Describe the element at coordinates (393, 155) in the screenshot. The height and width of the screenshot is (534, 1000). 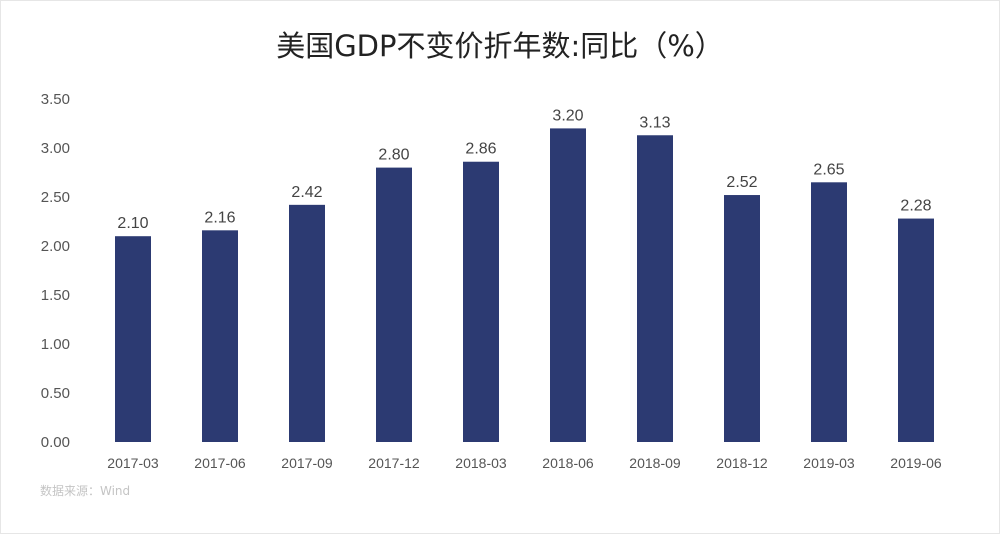
I see `bar-value-label: 2.80` at that location.